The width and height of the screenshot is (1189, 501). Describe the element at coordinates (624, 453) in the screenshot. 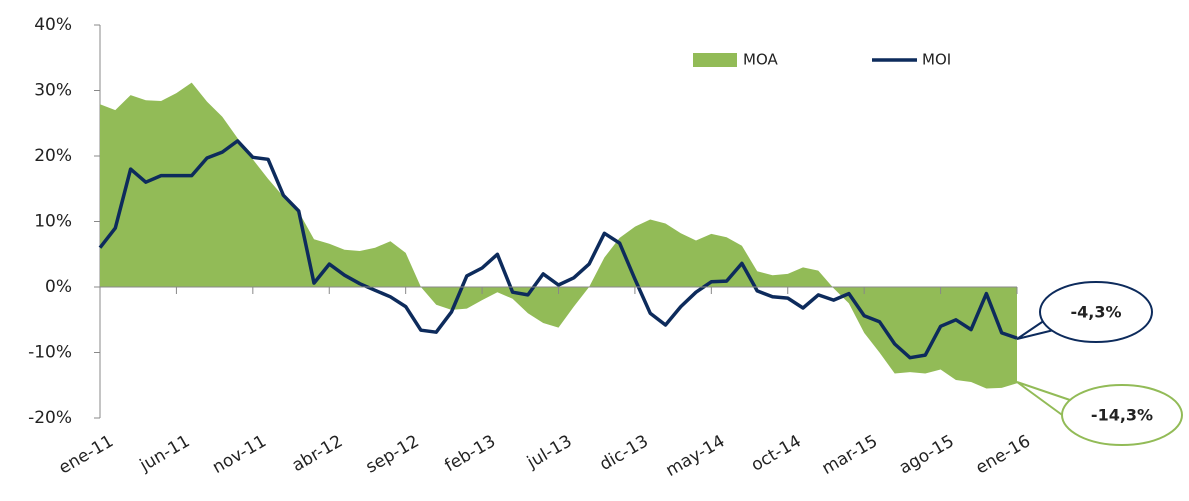

I see `x-tick-label: dic-13` at that location.